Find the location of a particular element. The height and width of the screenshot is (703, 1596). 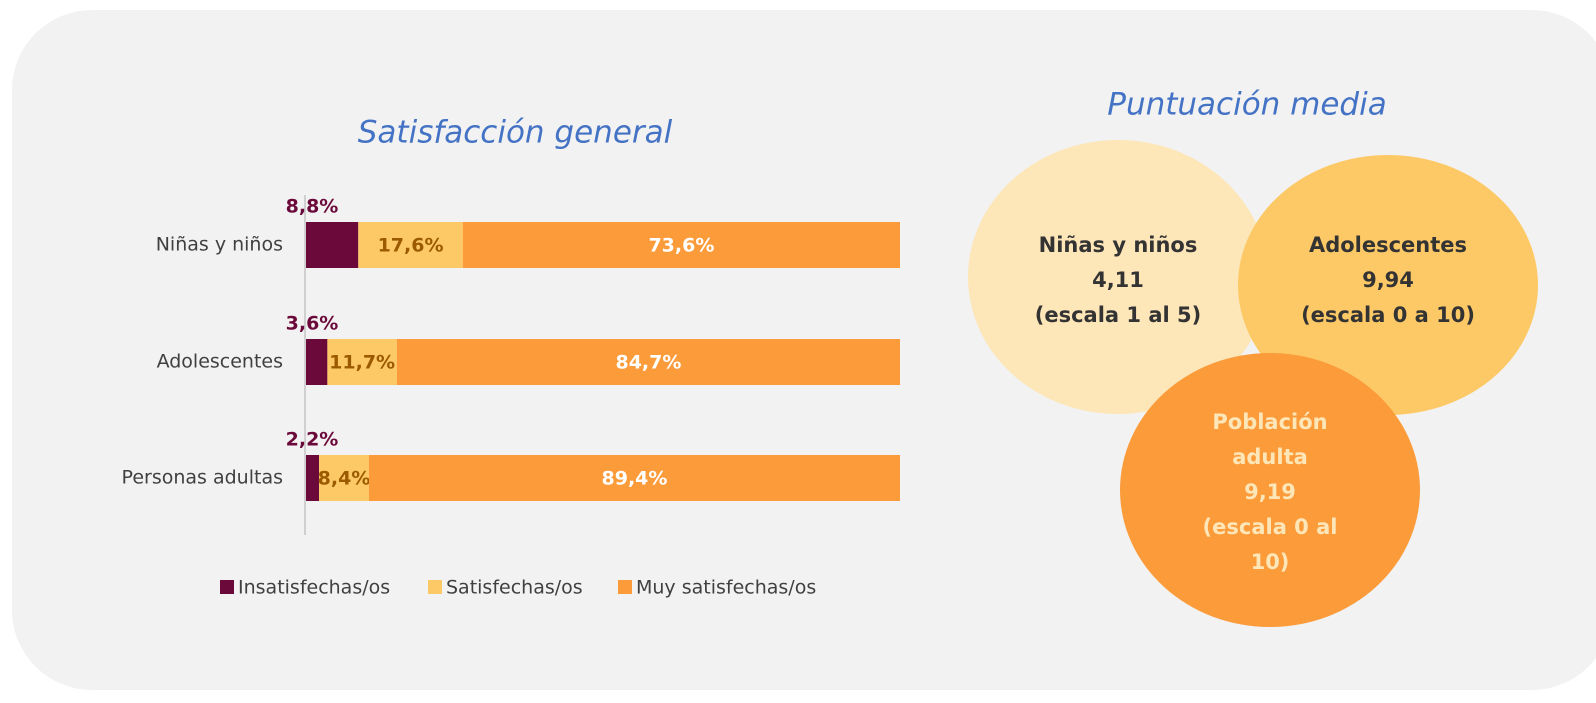

bubble-text: Adolescentes 9,94 (escala 0 a 10) is located at coordinates (1388, 280).